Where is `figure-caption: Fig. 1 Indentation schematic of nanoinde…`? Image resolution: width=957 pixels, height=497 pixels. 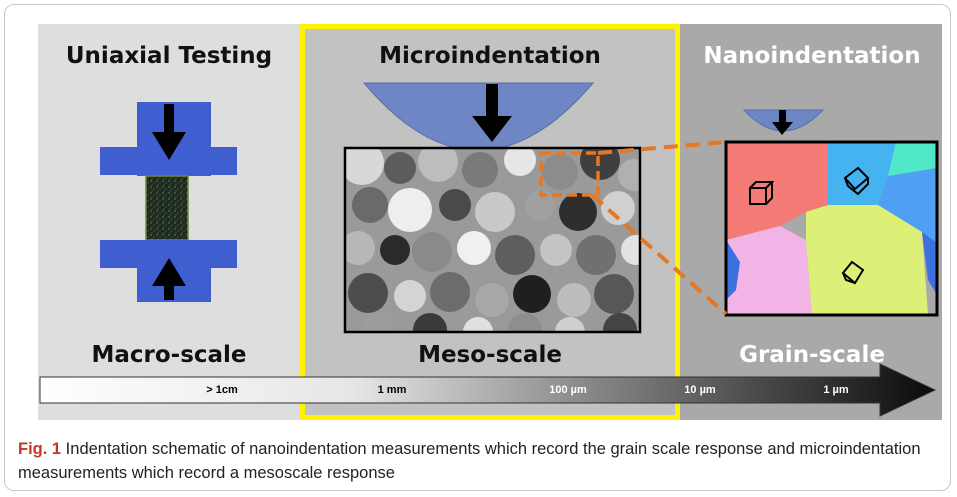 figure-caption: Fig. 1 Indentation schematic of nanoinde… is located at coordinates (480, 461).